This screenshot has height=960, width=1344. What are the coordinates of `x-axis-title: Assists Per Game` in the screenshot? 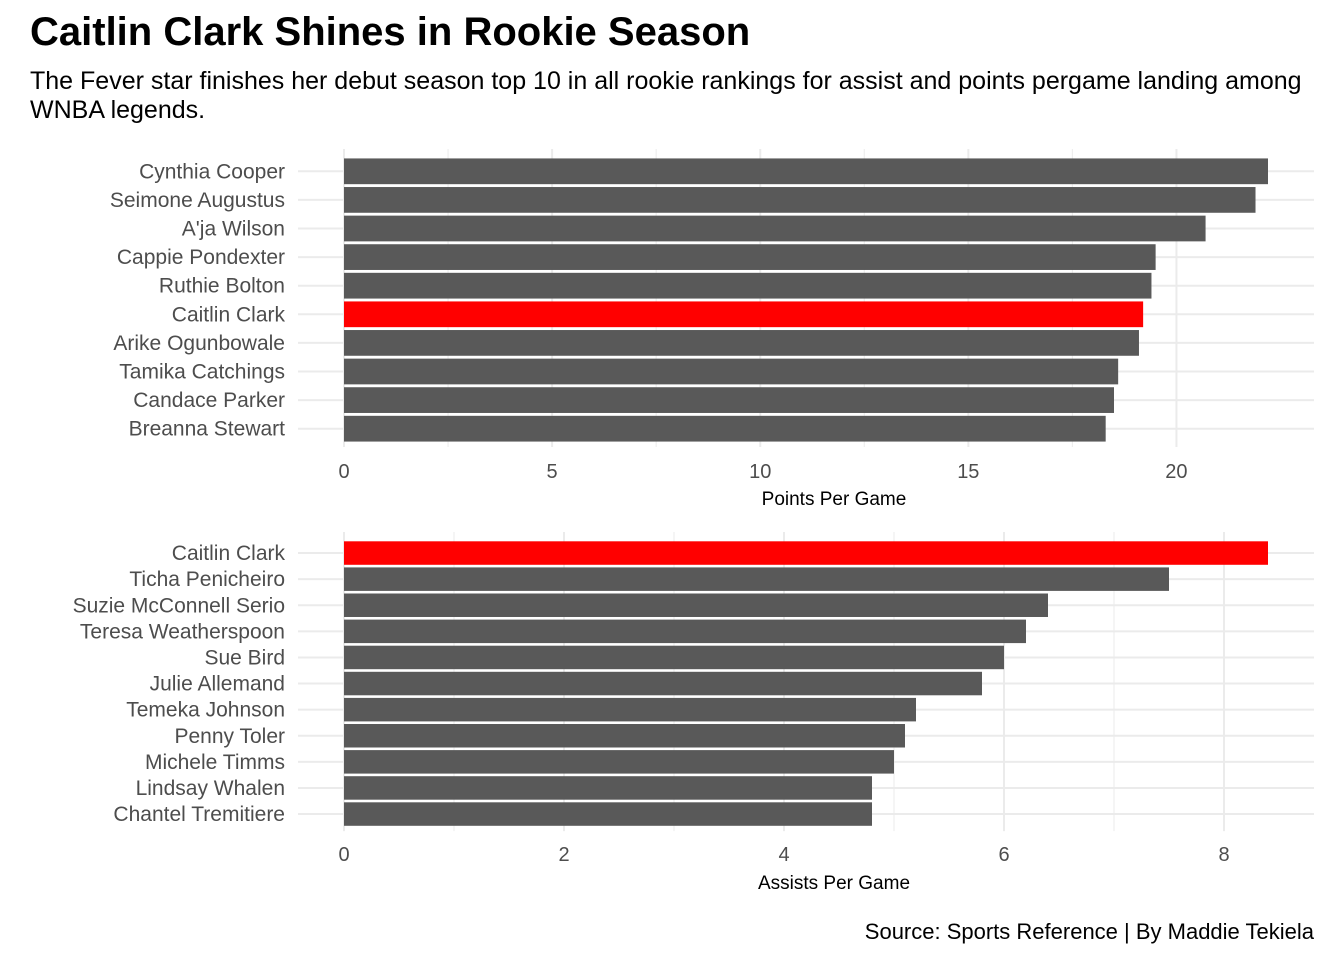 It's located at (834, 883).